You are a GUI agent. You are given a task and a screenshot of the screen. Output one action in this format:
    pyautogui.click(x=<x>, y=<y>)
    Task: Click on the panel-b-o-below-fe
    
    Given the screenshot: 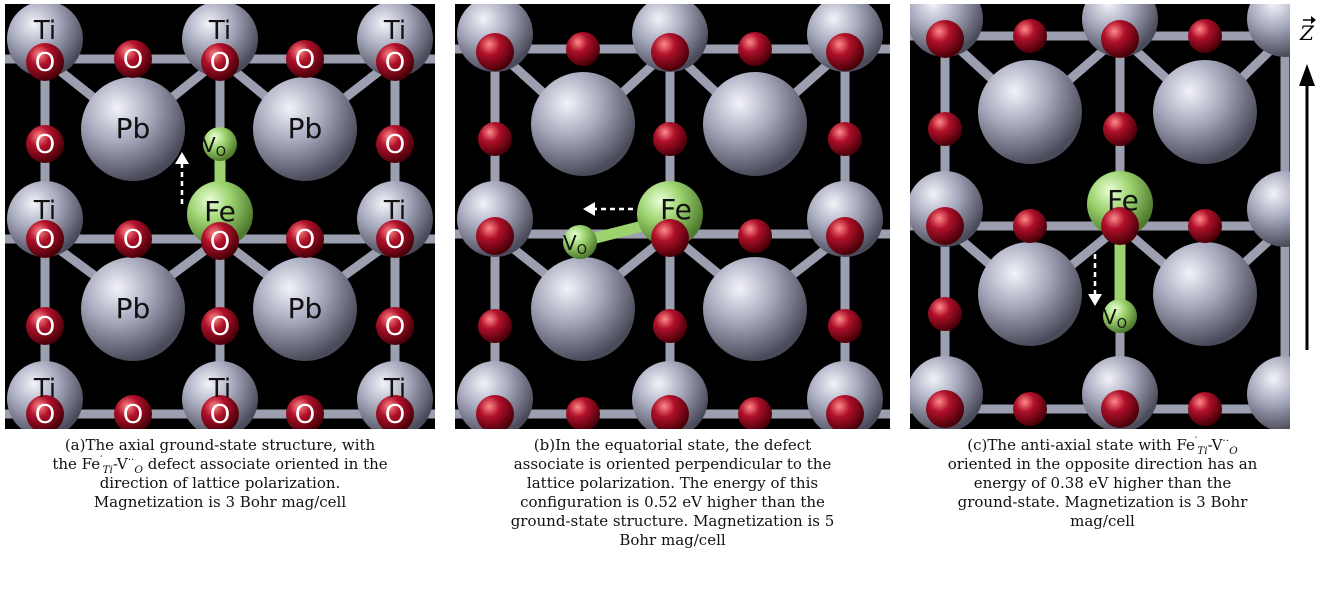 What is the action you would take?
    pyautogui.click(x=670, y=238)
    